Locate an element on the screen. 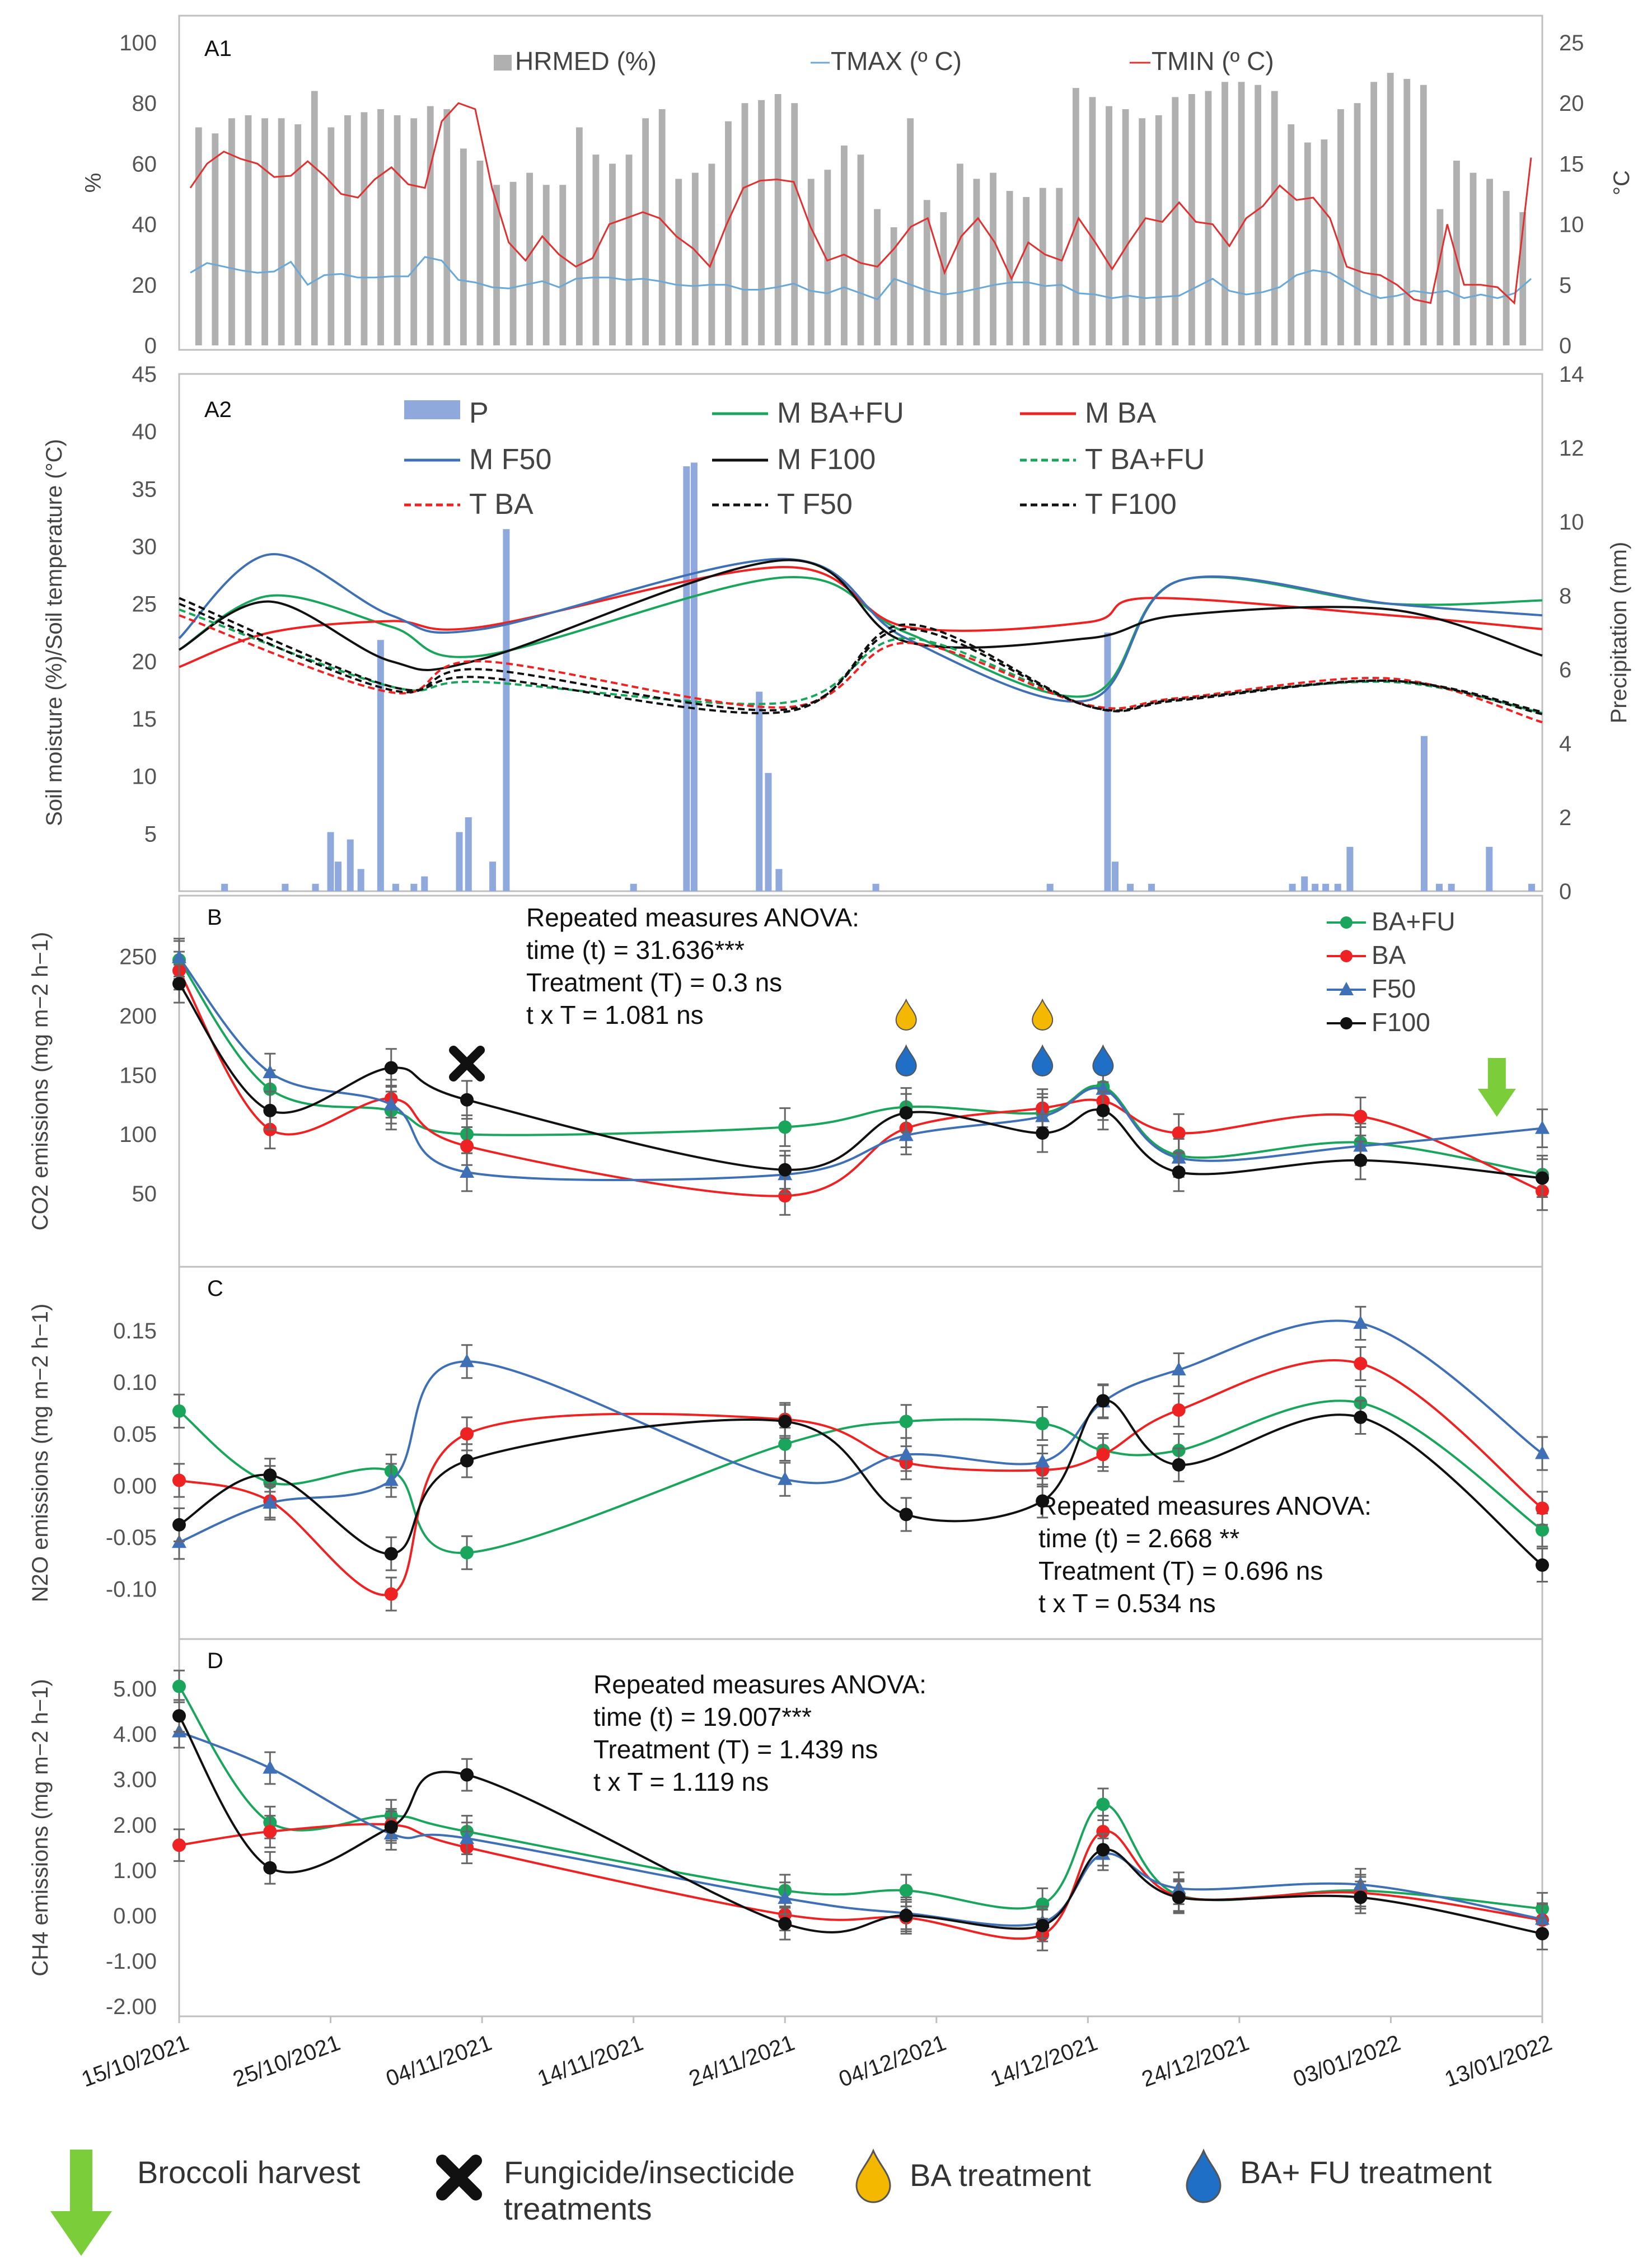 This screenshot has height=2266, width=1652. a1-ytick-left: 80 is located at coordinates (144, 104).